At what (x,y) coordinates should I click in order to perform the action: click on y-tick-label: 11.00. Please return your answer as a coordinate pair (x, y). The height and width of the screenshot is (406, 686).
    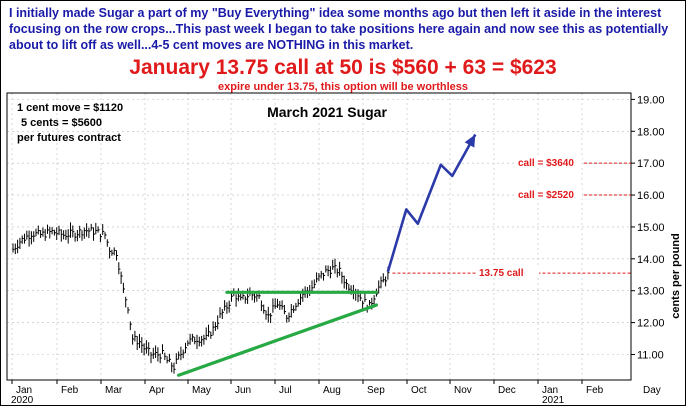
    Looking at the image, I should click on (650, 355).